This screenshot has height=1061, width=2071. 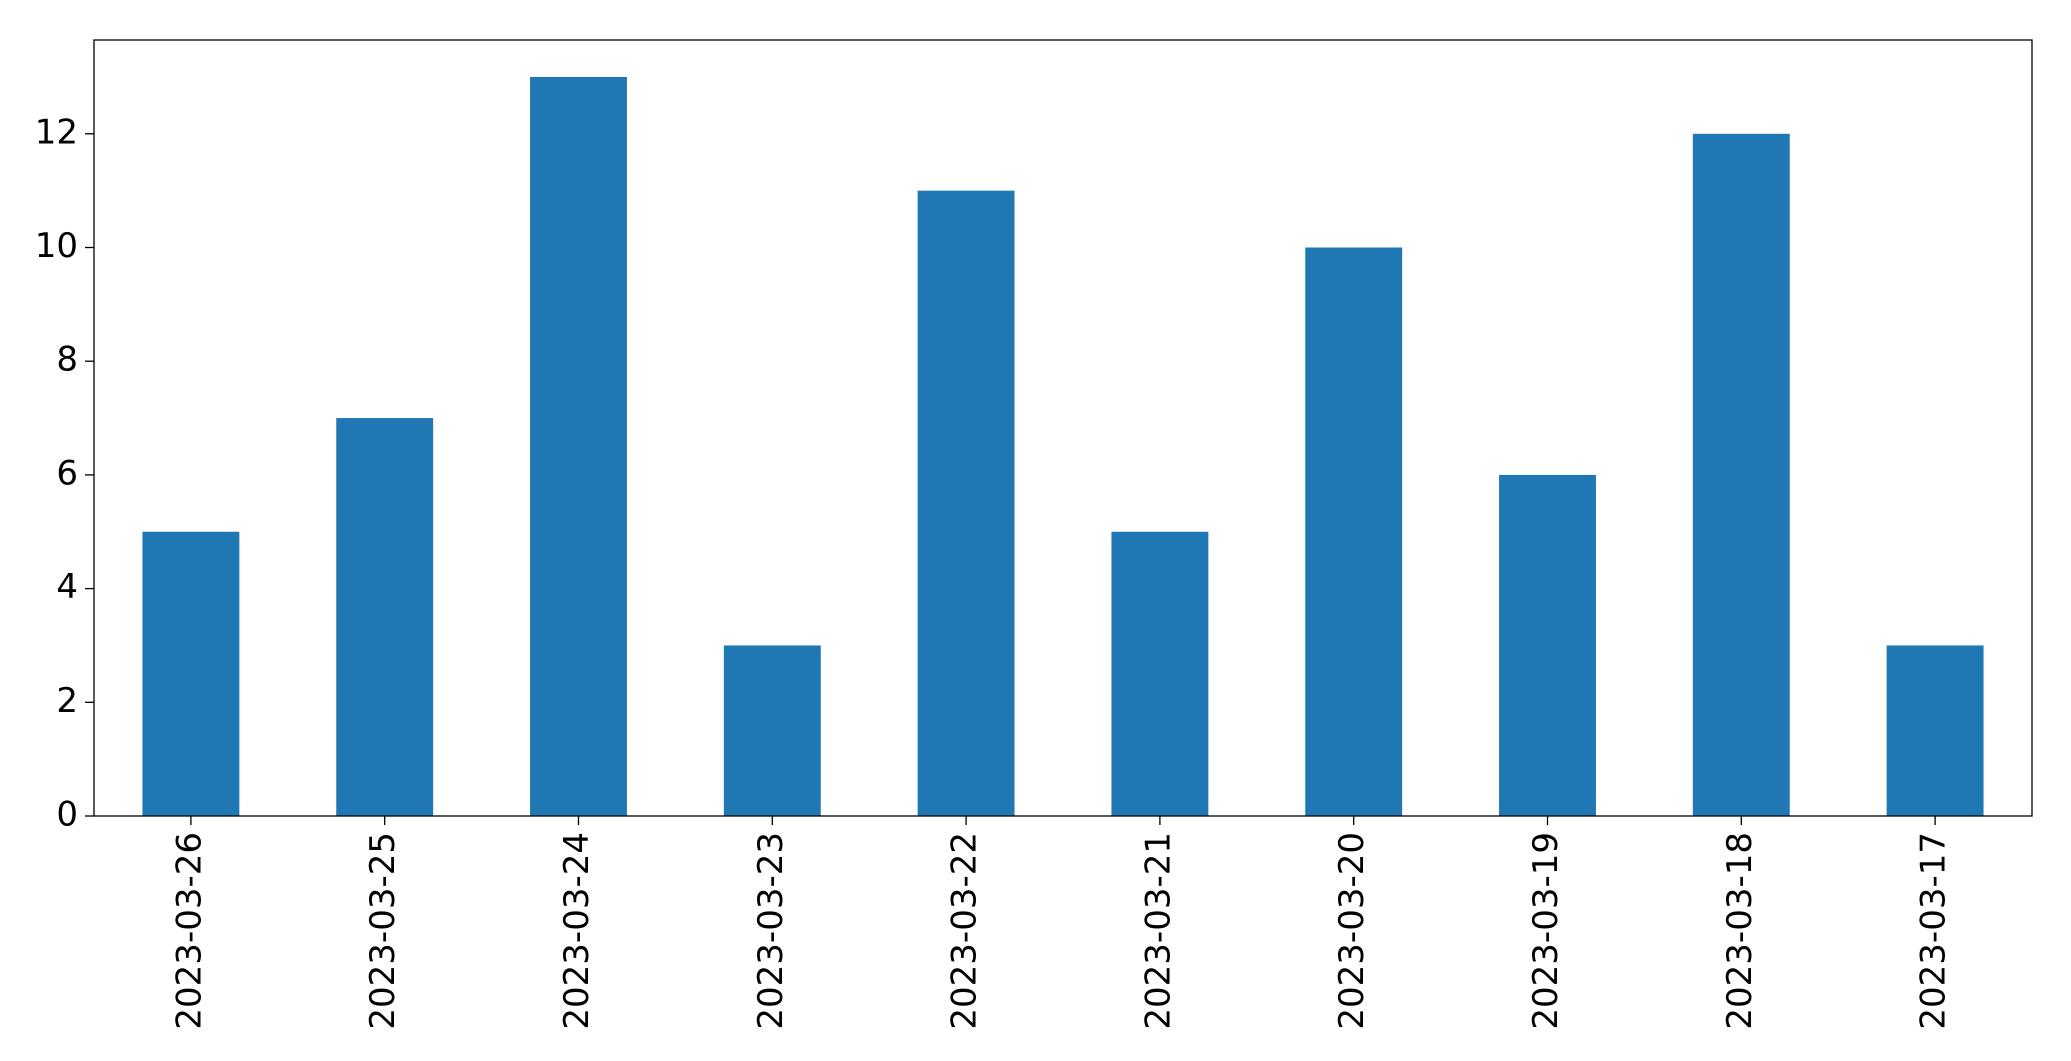 What do you see at coordinates (1158, 931) in the screenshot?
I see `x-tick-label: 2023-03-21` at bounding box center [1158, 931].